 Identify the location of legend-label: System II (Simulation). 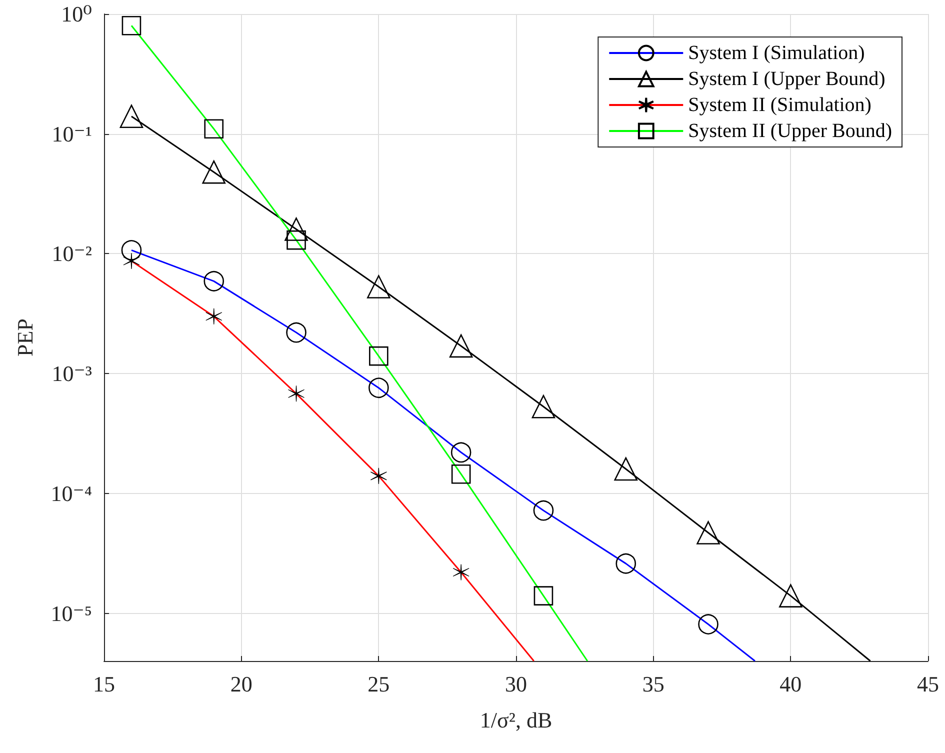
(780, 105).